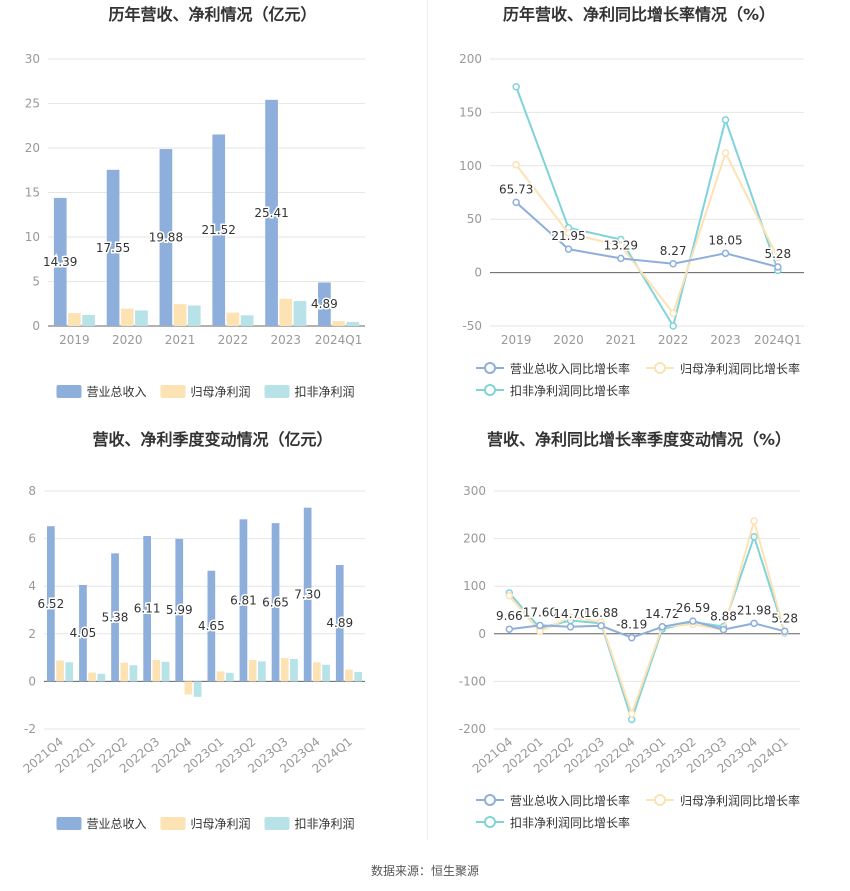  What do you see at coordinates (570, 368) in the screenshot?
I see `legend-label: 营业总收入同比增长率` at bounding box center [570, 368].